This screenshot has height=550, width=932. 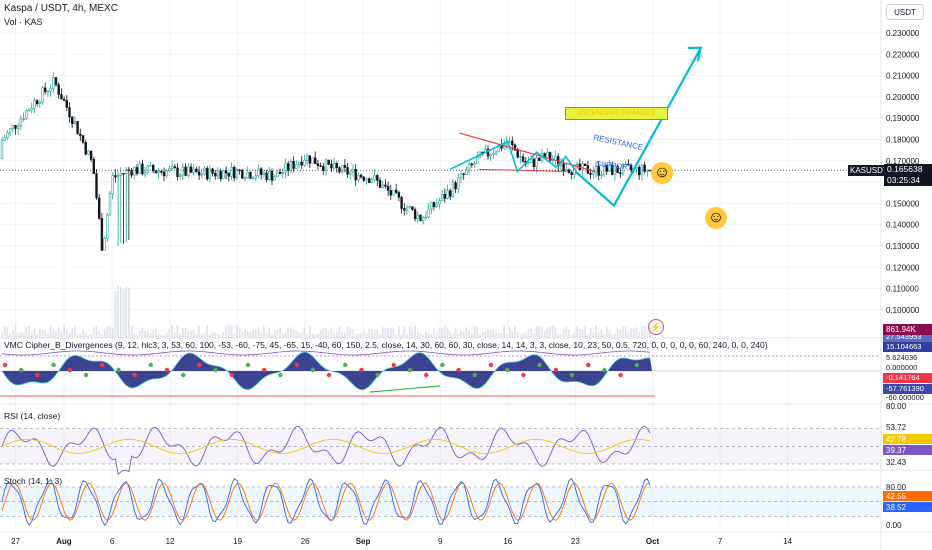 What do you see at coordinates (907, 329) in the screenshot?
I see `volume-last-box` at bounding box center [907, 329].